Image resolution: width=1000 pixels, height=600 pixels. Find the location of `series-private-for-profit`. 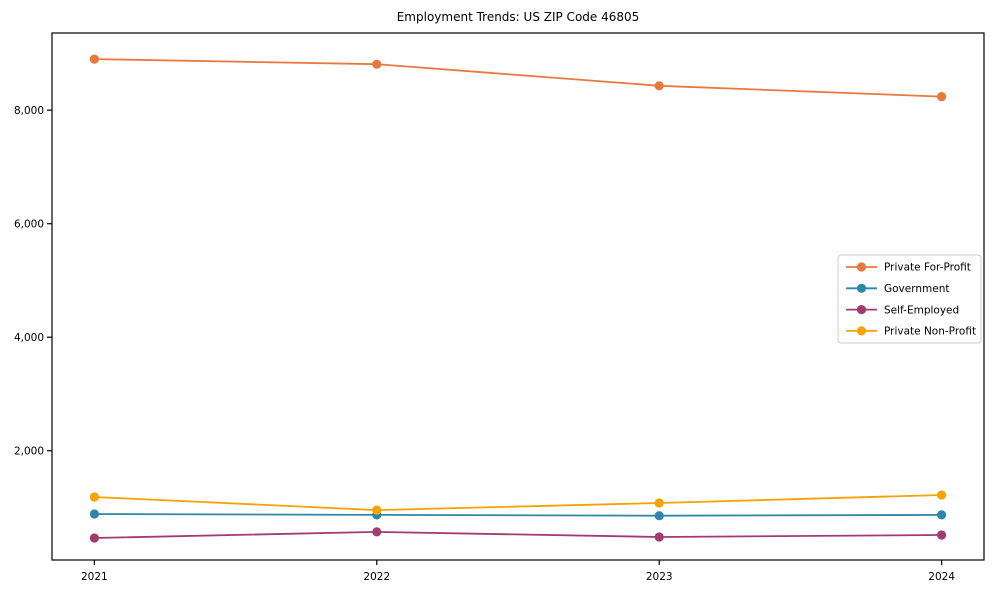

series-private-for-profit is located at coordinates (518, 78).